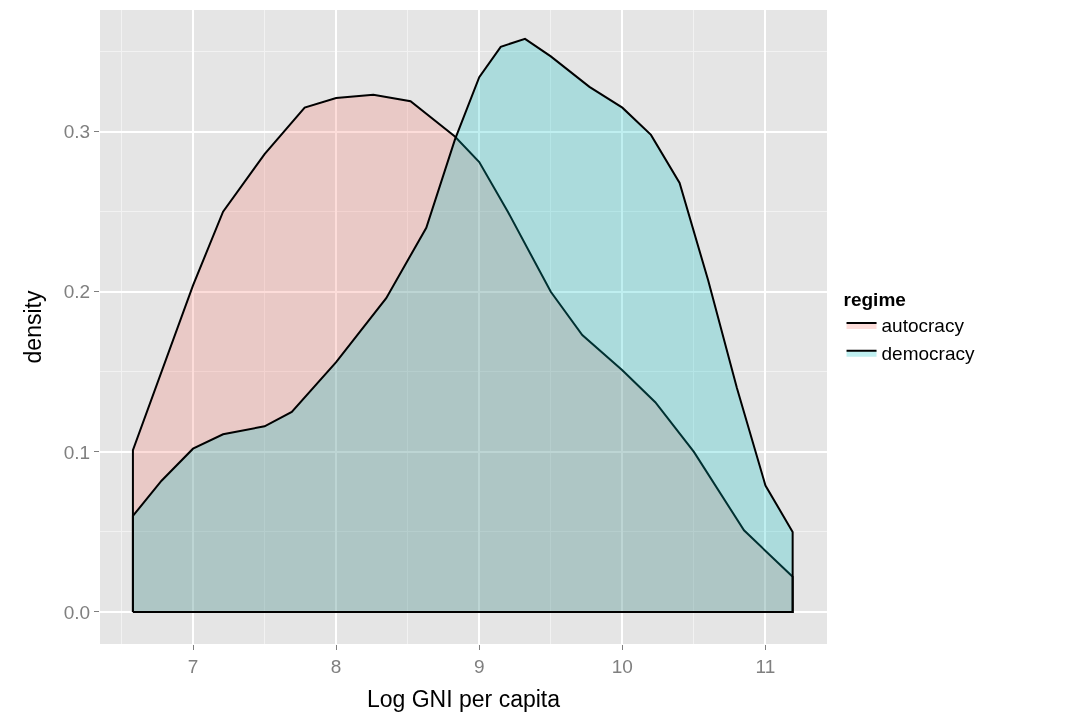  I want to click on y-tick-label: 0.0, so click(77, 612).